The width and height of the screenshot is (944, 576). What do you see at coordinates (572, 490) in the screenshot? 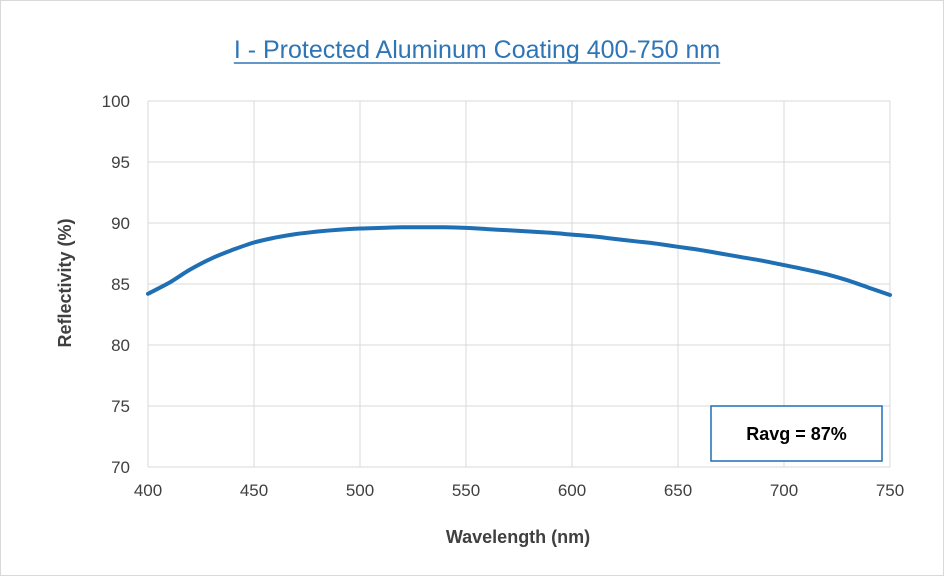
I see `x-tick-label: 600` at bounding box center [572, 490].